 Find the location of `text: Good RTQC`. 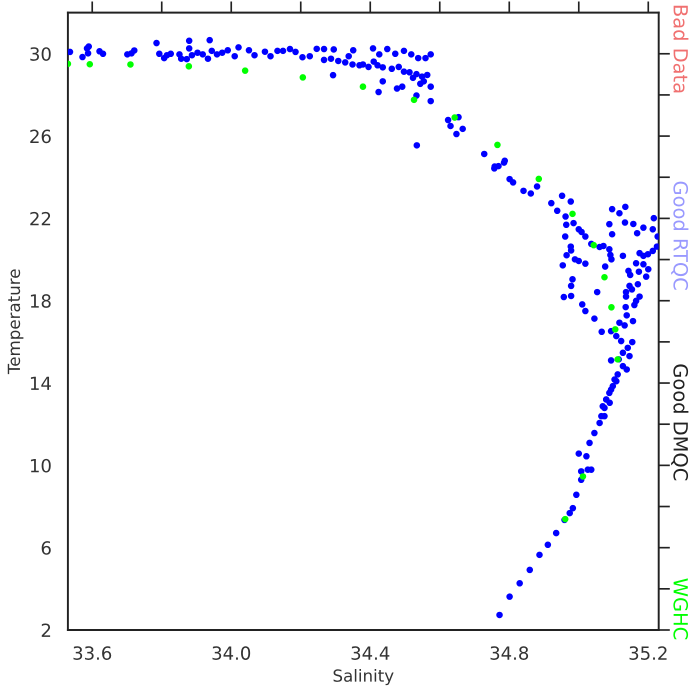

text: Good RTQC is located at coordinates (679, 236).